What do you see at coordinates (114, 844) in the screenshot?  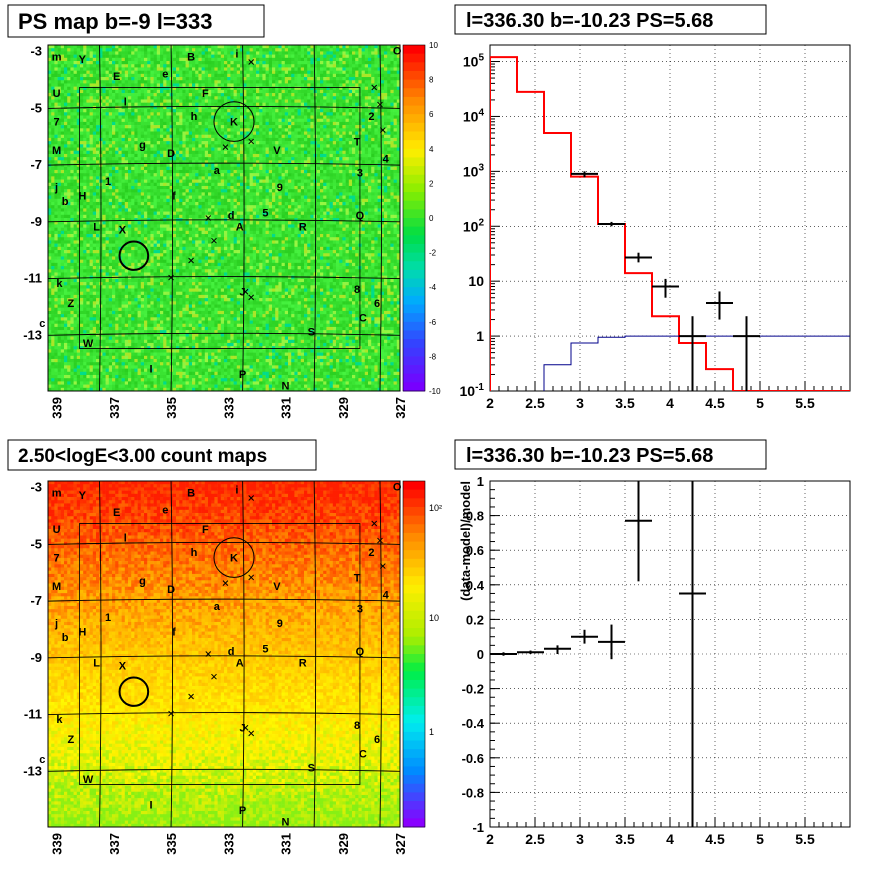 I see `map-x-tick: 337` at bounding box center [114, 844].